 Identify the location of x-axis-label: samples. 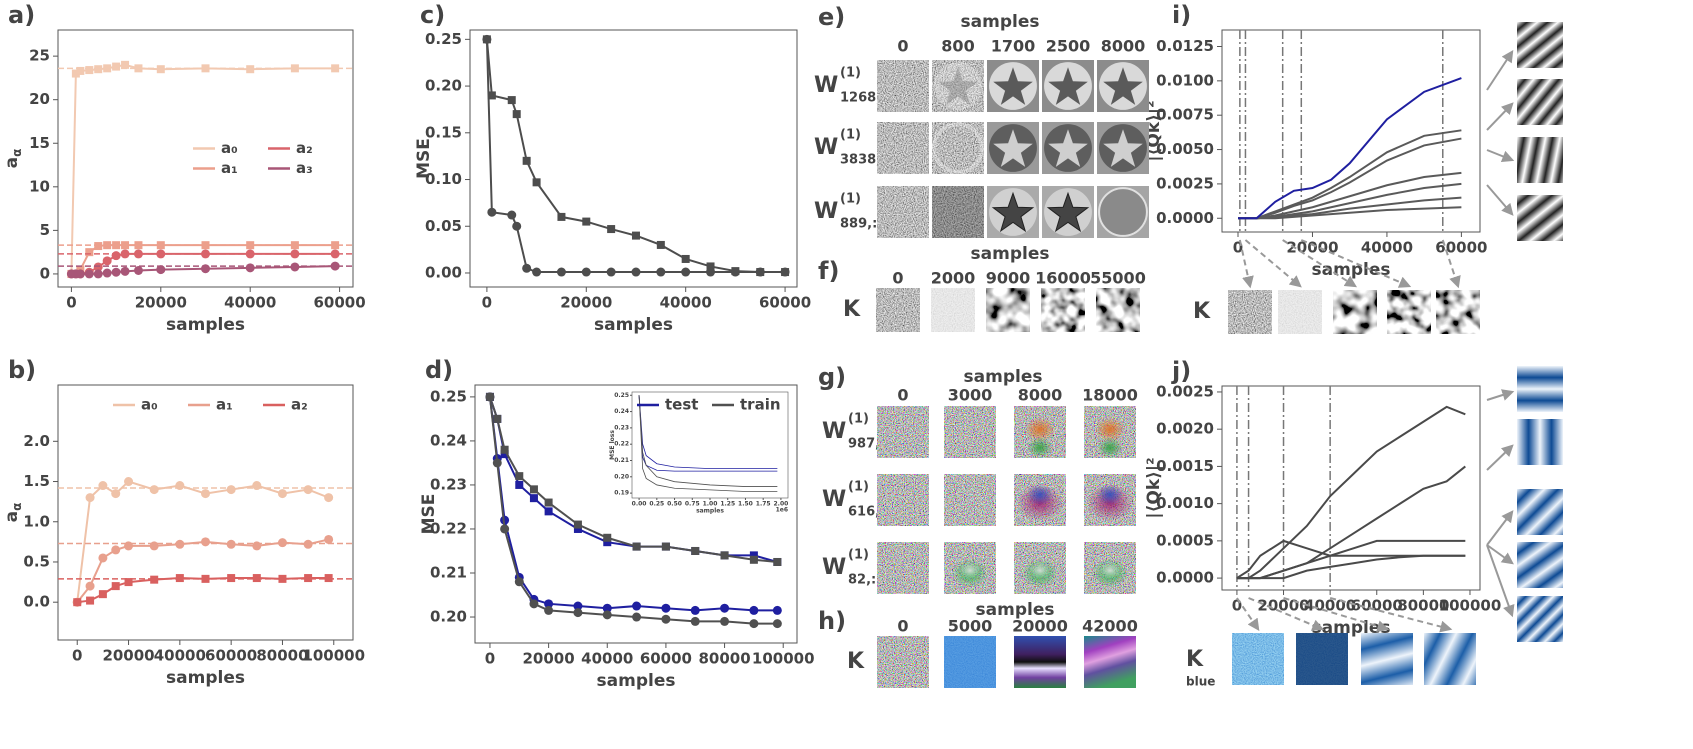
(636, 681).